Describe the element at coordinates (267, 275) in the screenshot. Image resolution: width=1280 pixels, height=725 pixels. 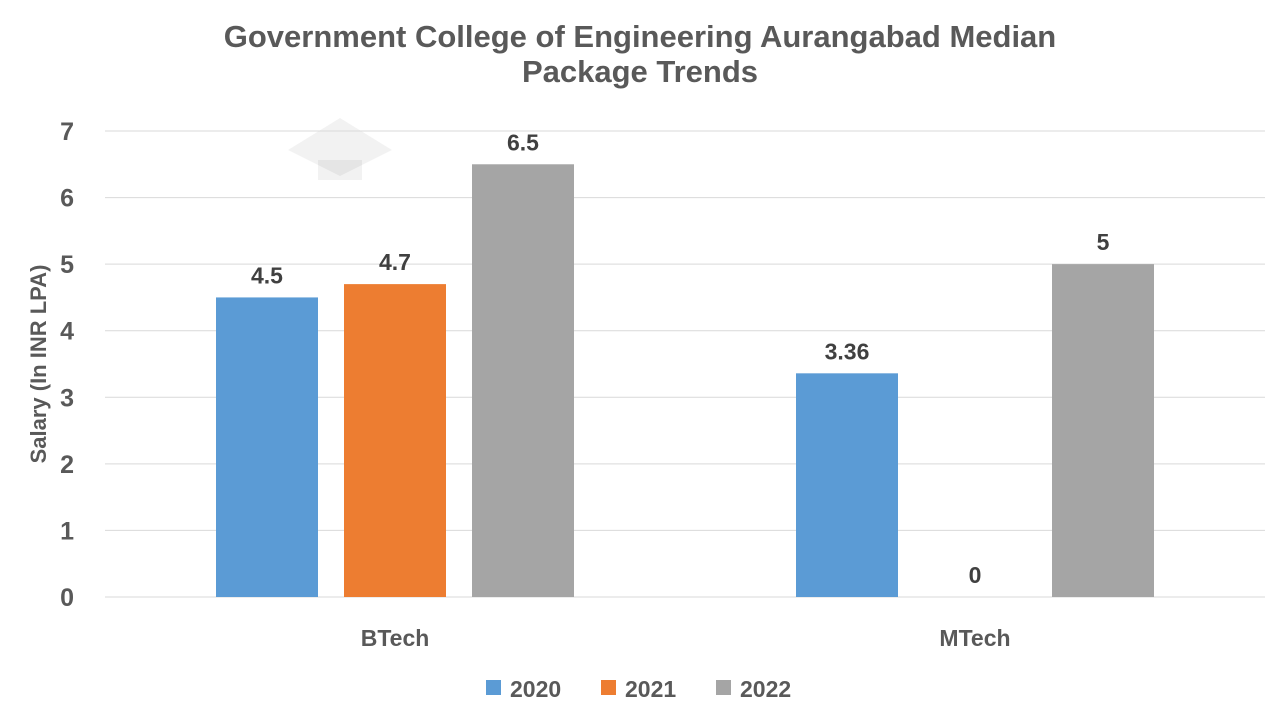
I see `data-label: 4.5` at that location.